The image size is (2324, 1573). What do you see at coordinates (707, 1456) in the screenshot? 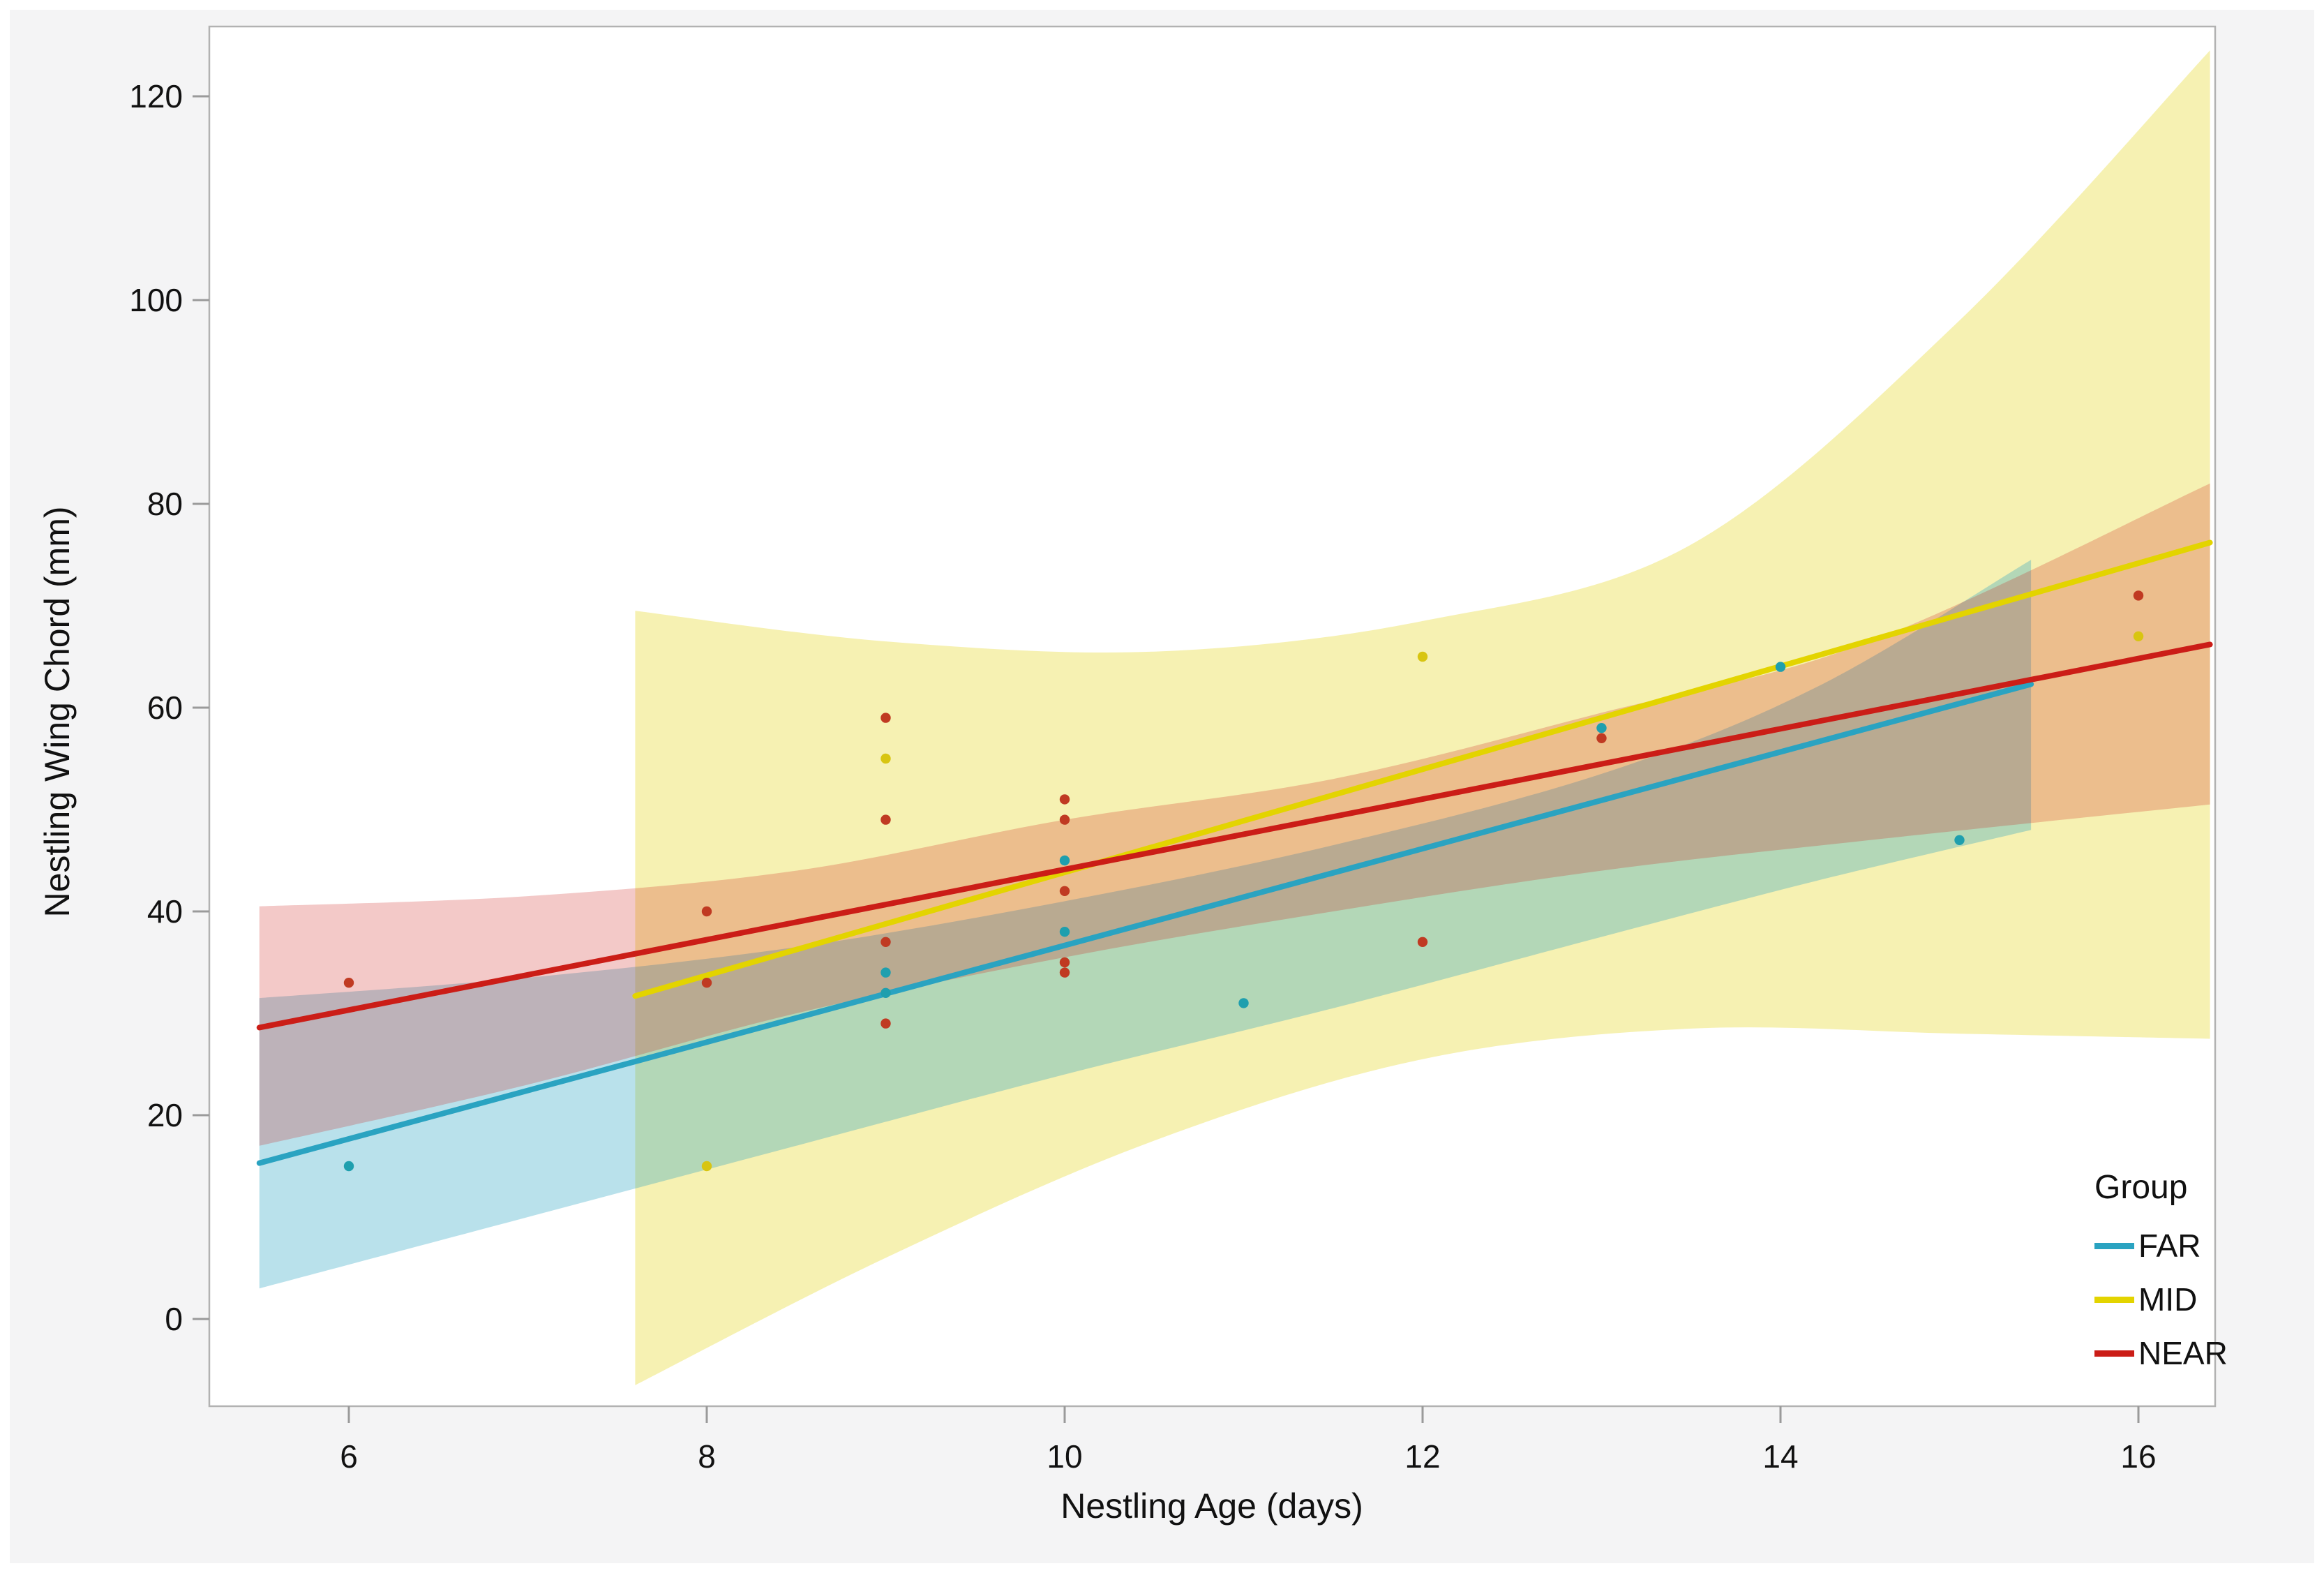
I see `x-tick-label: 8` at bounding box center [707, 1456].